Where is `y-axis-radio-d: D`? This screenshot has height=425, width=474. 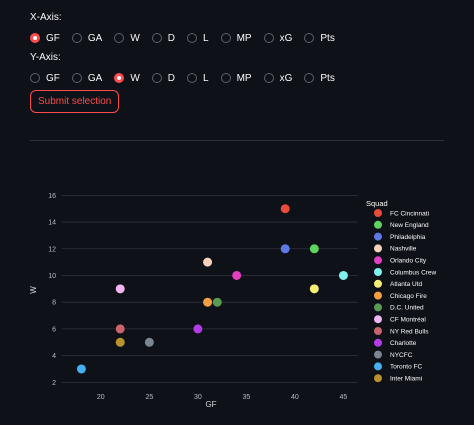 y-axis-radio-d: D is located at coordinates (163, 78).